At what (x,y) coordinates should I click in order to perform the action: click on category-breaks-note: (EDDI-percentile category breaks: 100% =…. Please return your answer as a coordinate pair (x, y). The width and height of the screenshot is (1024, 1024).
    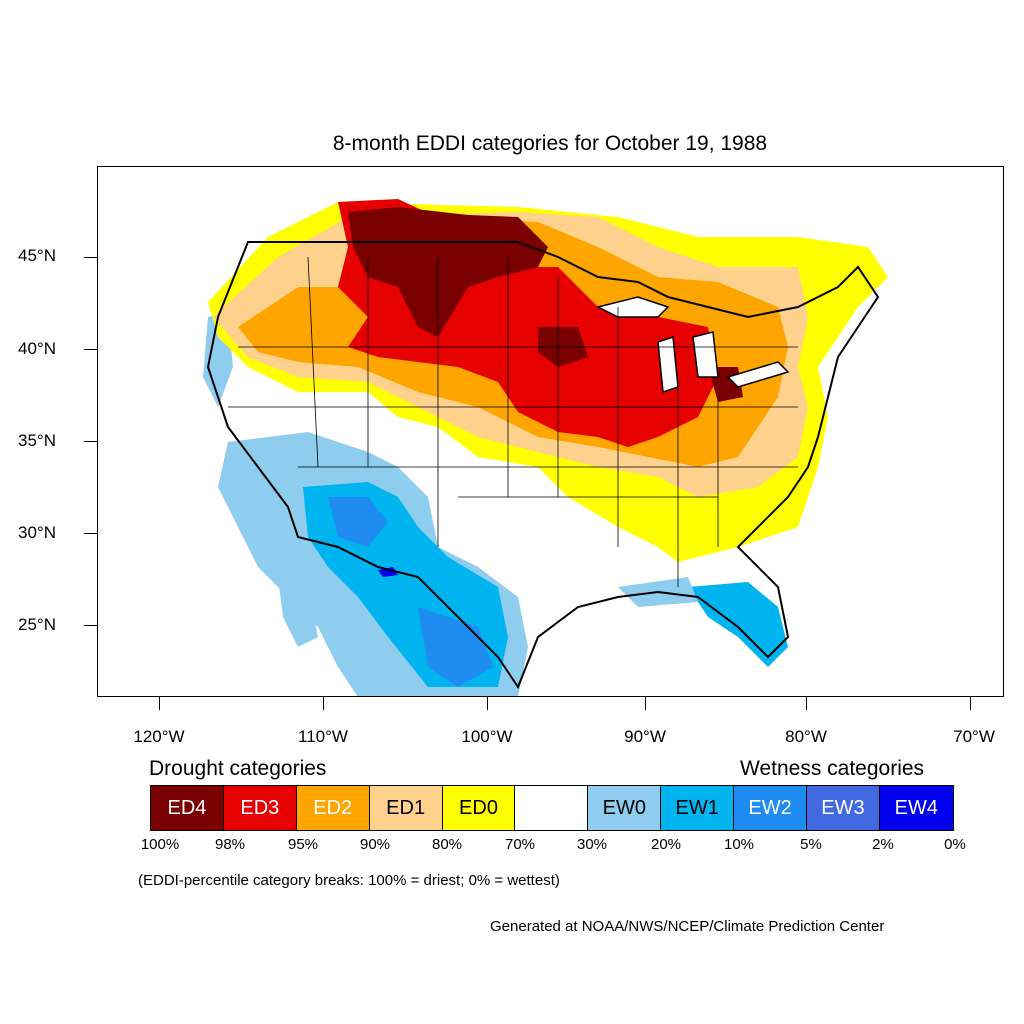
    Looking at the image, I should click on (349, 880).